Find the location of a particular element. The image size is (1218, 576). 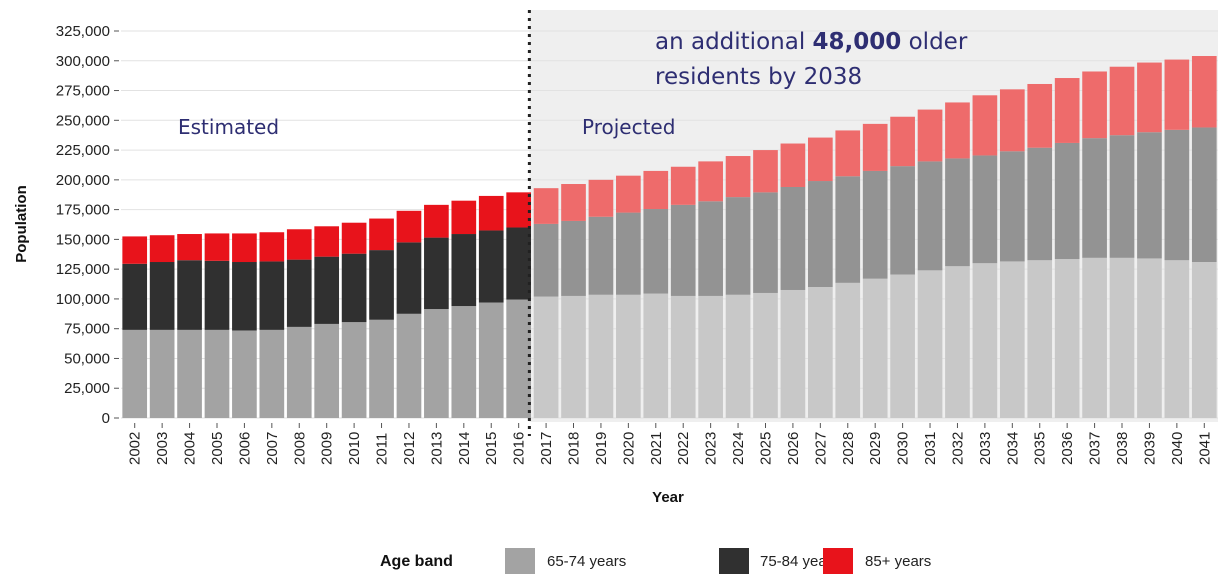

y-tick-label: 75,000 is located at coordinates (87, 329).